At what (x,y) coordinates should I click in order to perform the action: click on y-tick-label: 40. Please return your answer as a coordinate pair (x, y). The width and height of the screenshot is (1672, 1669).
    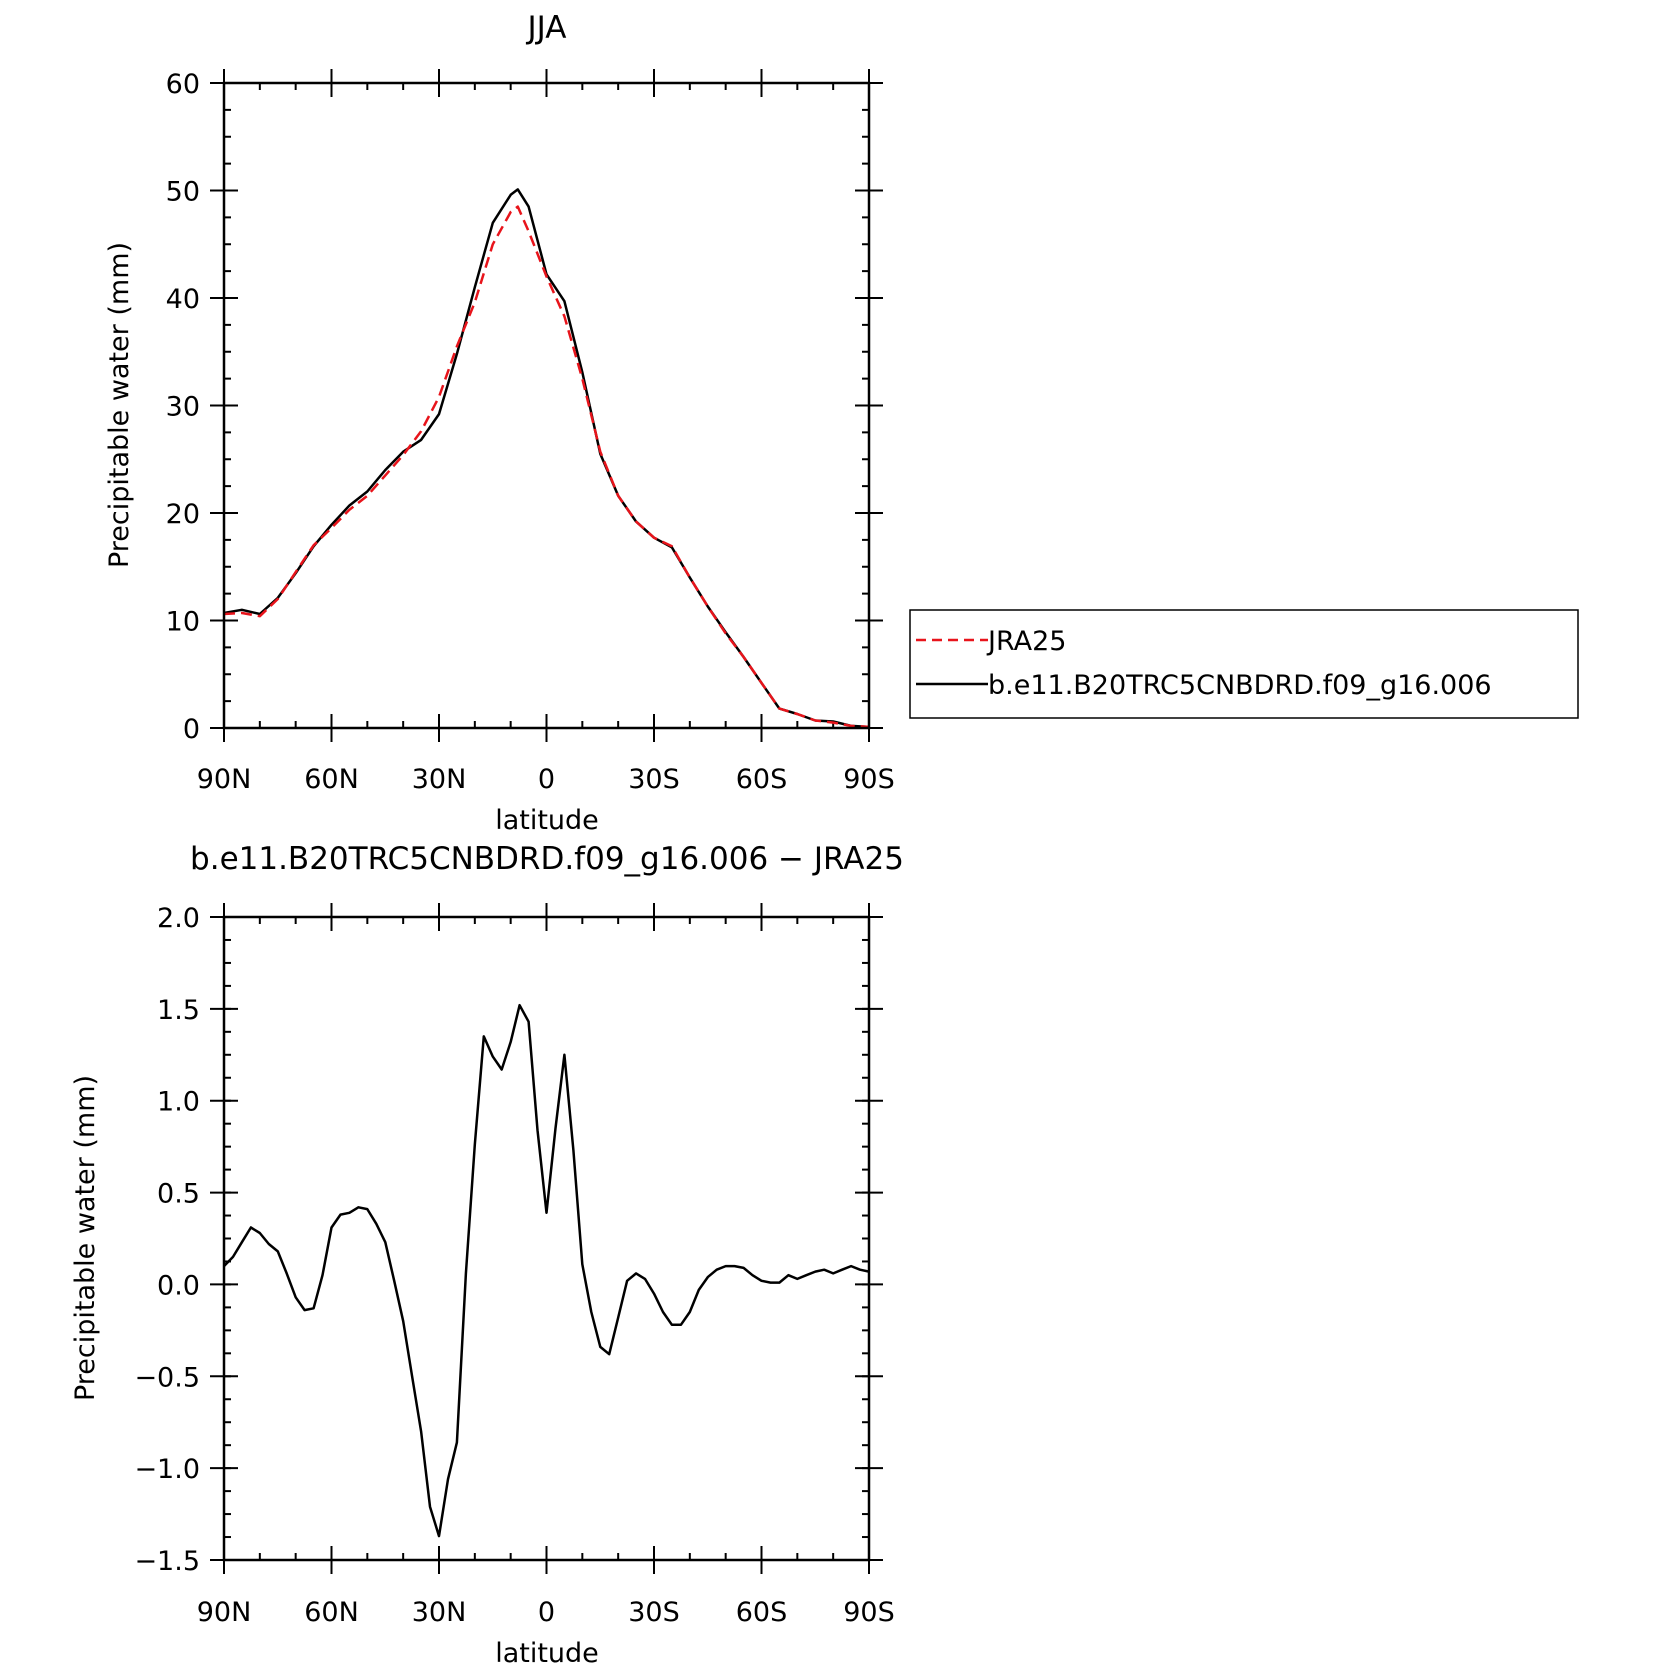
    Looking at the image, I should click on (183, 299).